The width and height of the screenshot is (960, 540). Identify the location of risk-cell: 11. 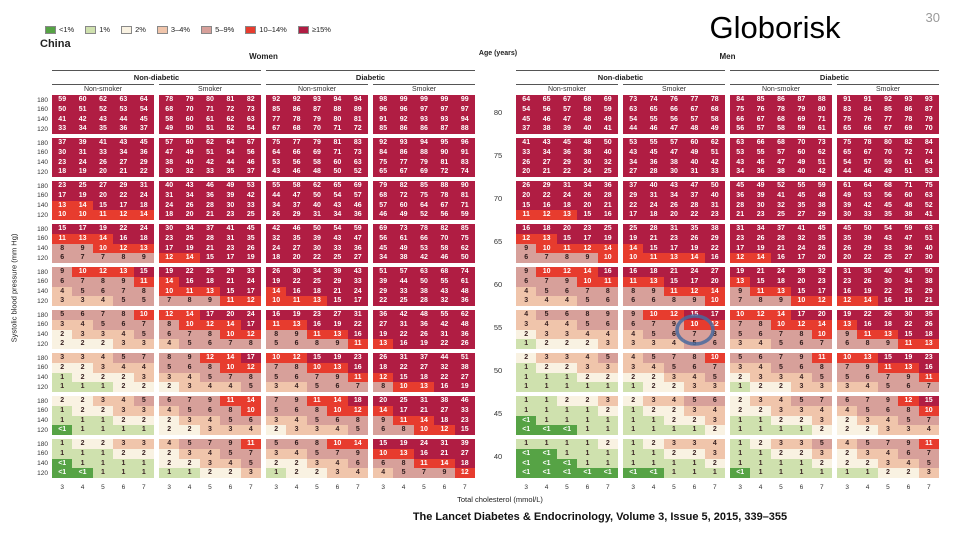
(230, 301).